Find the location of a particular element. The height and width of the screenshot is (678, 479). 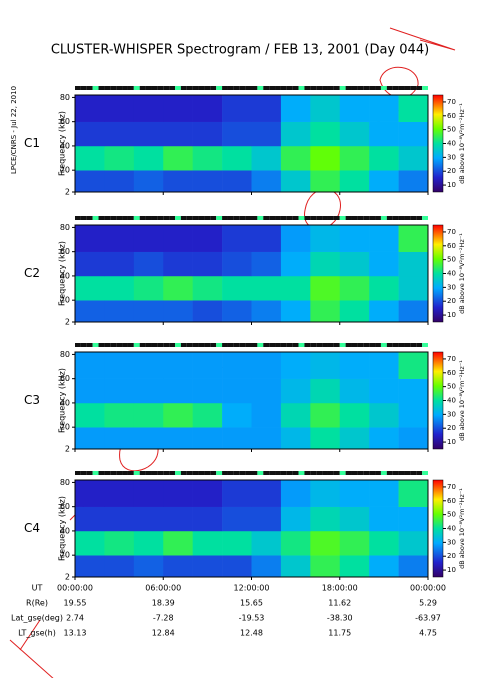

x-tick-label: 18:00:00 is located at coordinates (340, 588).